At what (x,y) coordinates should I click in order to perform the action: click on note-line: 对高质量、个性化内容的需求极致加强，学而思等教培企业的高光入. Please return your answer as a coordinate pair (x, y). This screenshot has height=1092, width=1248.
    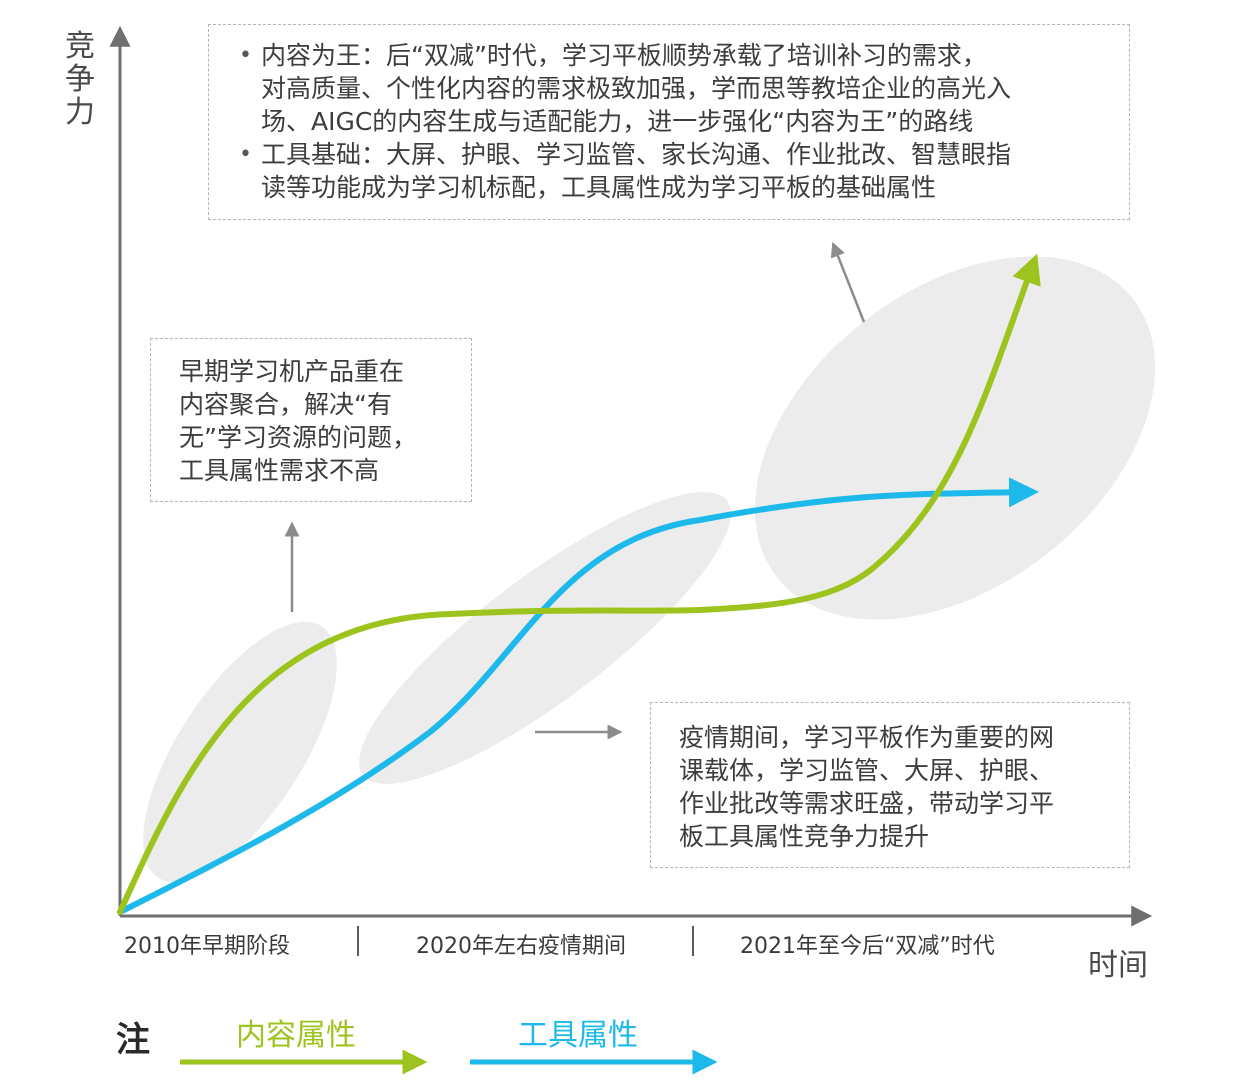
    Looking at the image, I should click on (636, 88).